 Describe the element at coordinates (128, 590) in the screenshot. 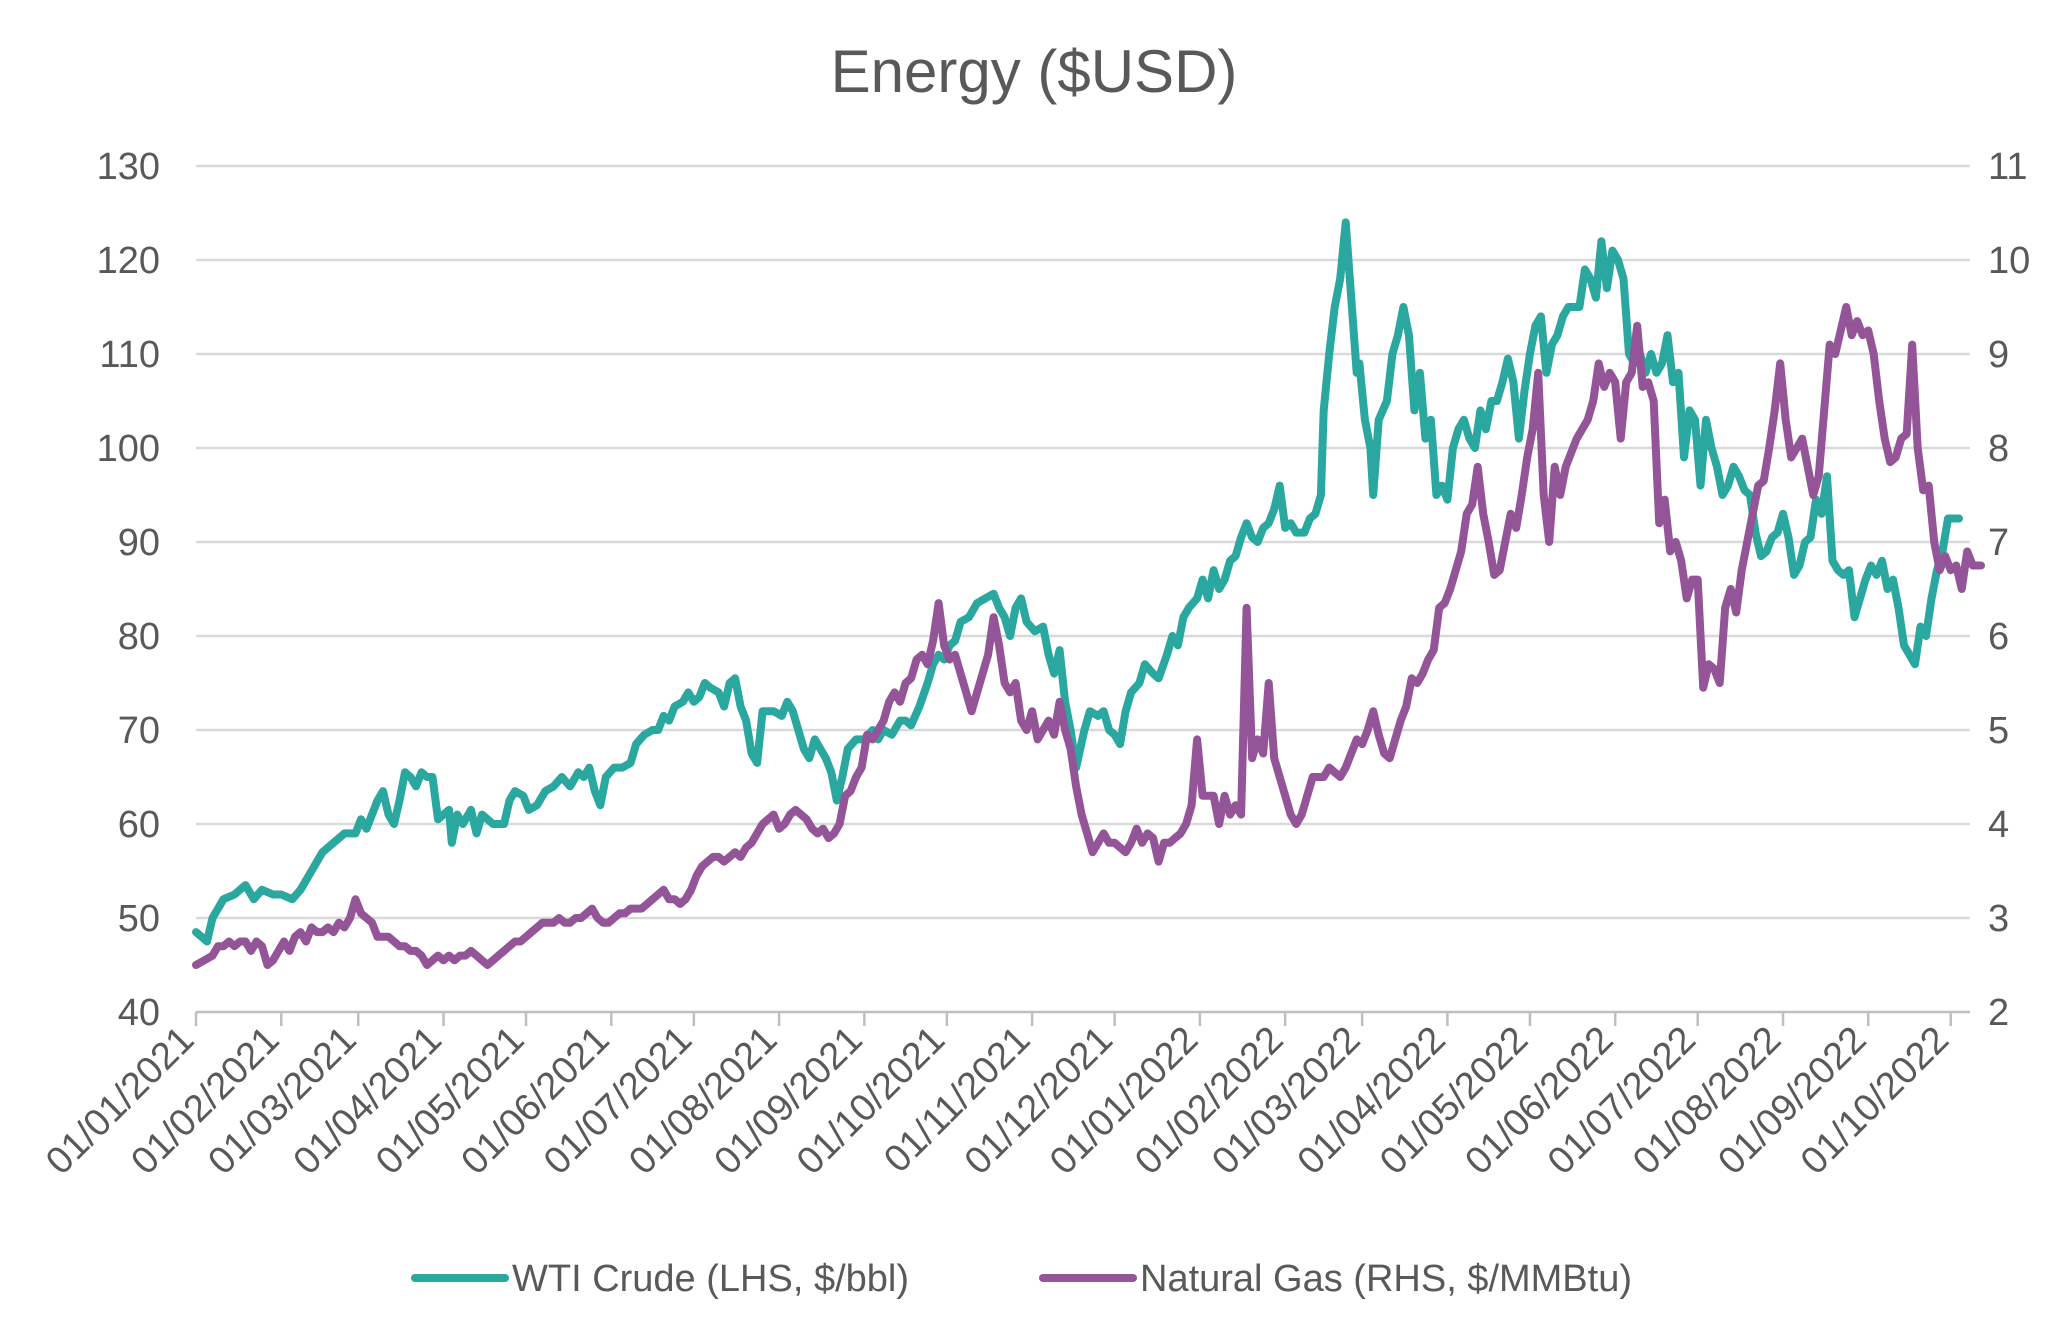

I see `left-y-axis: 40 50 60 70 80 90 100 110 120 130` at that location.